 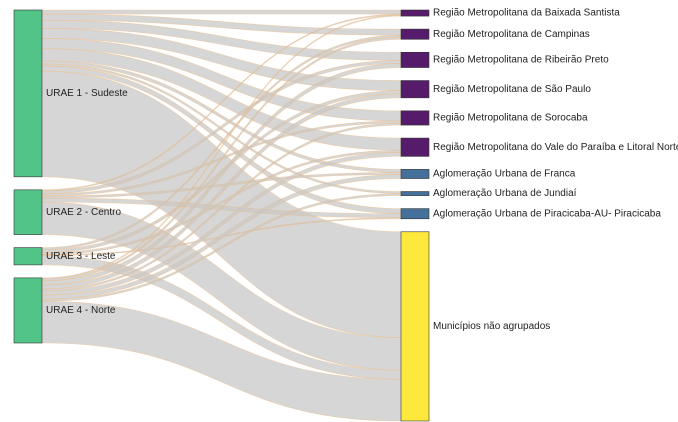 What do you see at coordinates (510, 118) in the screenshot?
I see `node-label: Região Metropolitana de Sorocaba` at bounding box center [510, 118].